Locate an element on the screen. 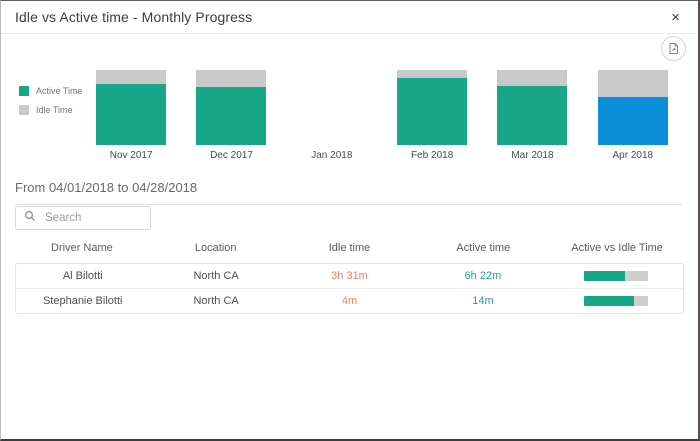 The height and width of the screenshot is (441, 700). table-row: Al Bilotti North CA 3h 31m 6h 22m is located at coordinates (349, 276).